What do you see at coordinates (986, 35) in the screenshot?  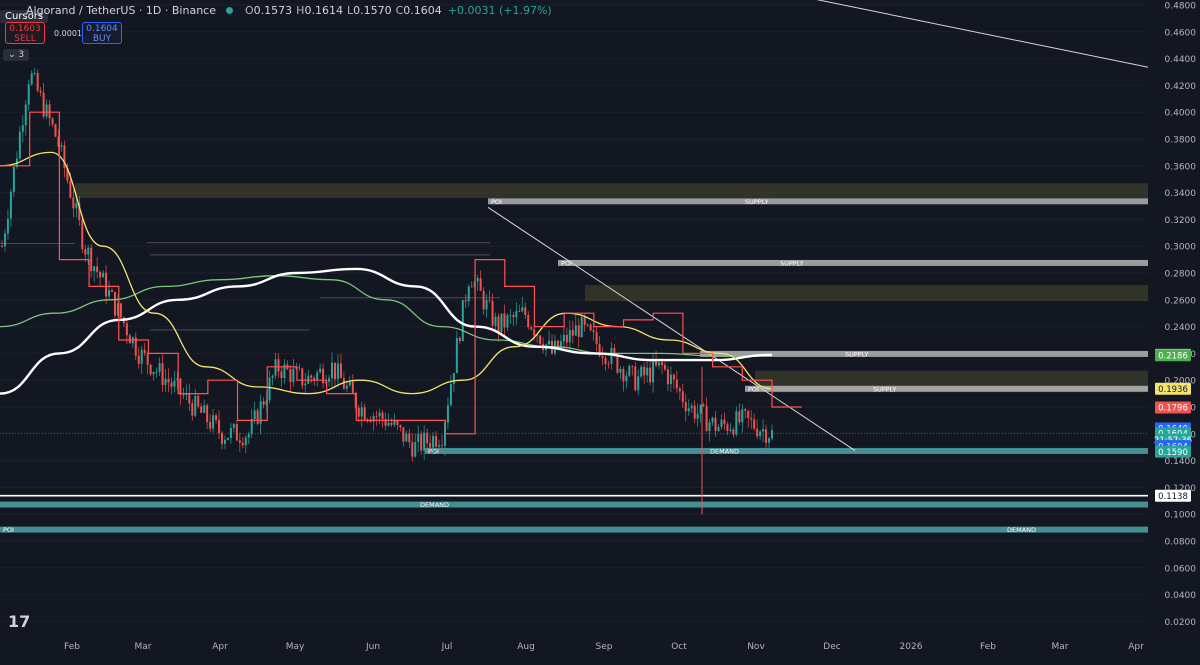 I see `trendline` at bounding box center [986, 35].